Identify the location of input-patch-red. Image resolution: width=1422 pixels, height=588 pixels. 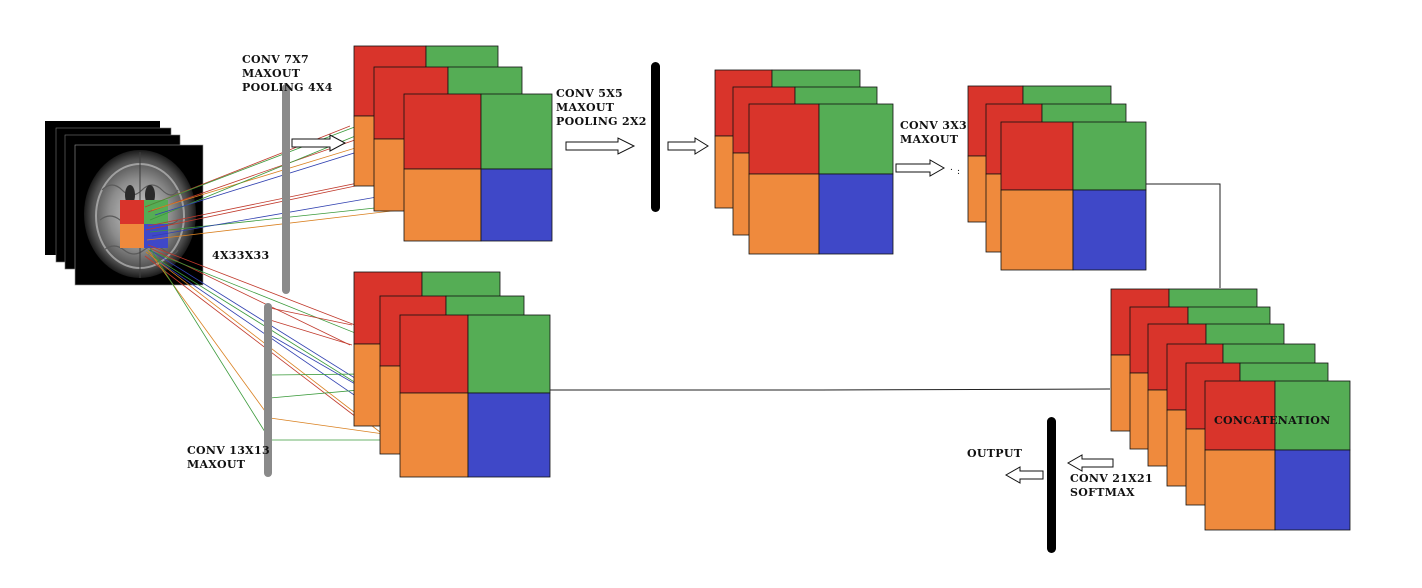
(132, 212).